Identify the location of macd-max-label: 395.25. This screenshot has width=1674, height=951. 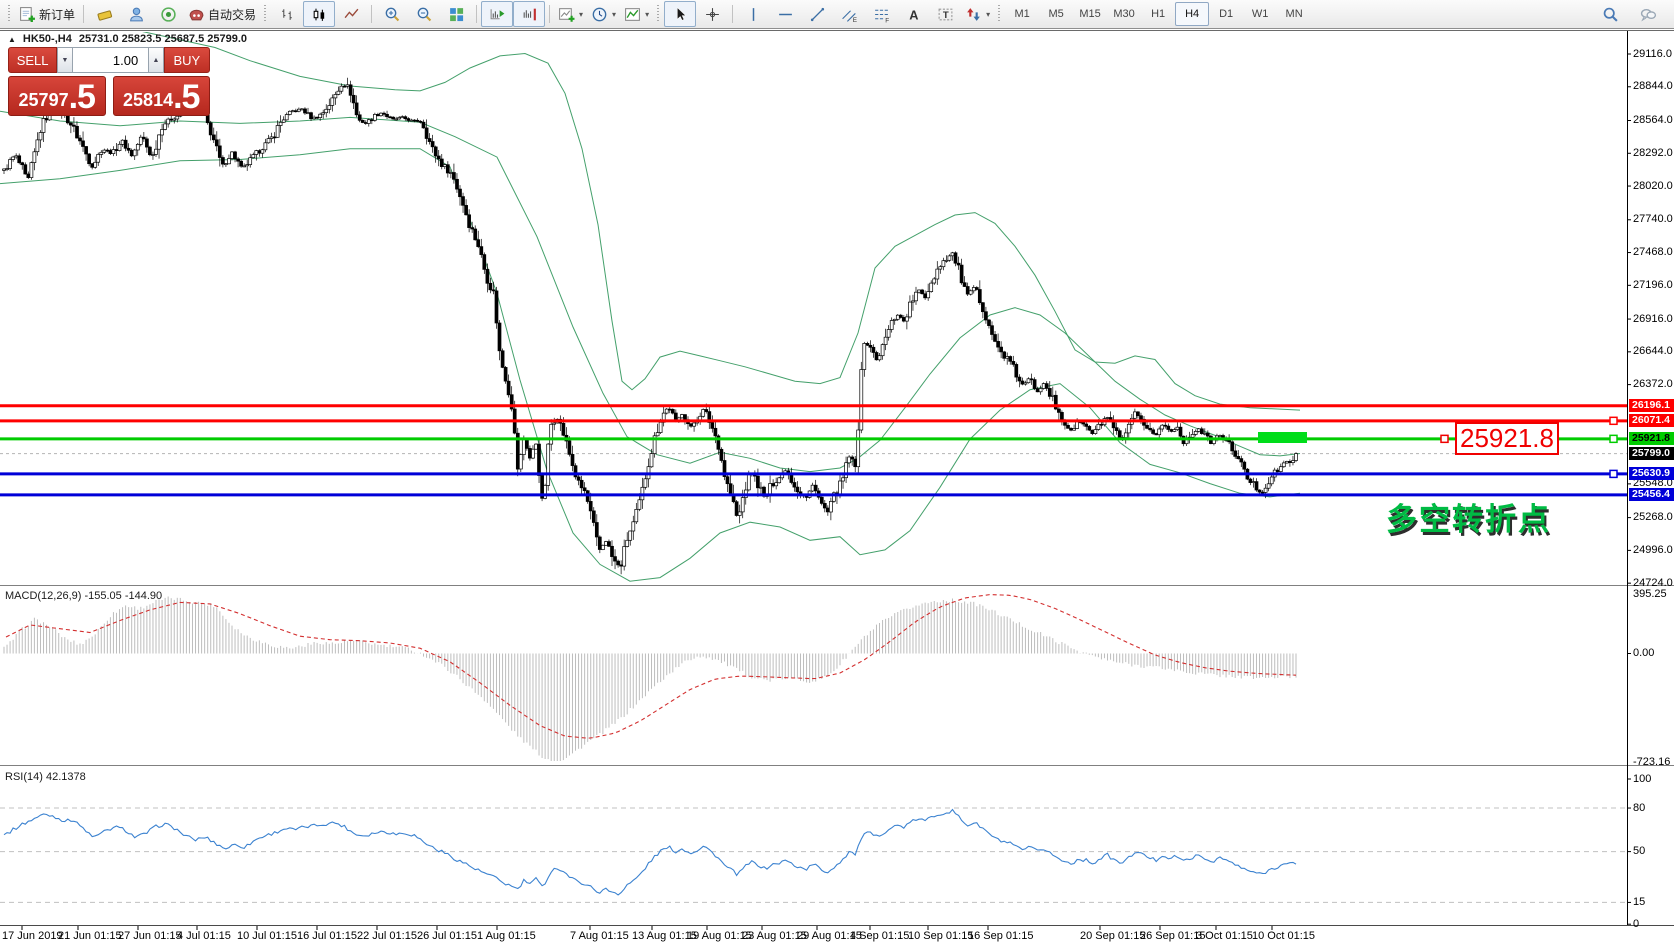
(1650, 594).